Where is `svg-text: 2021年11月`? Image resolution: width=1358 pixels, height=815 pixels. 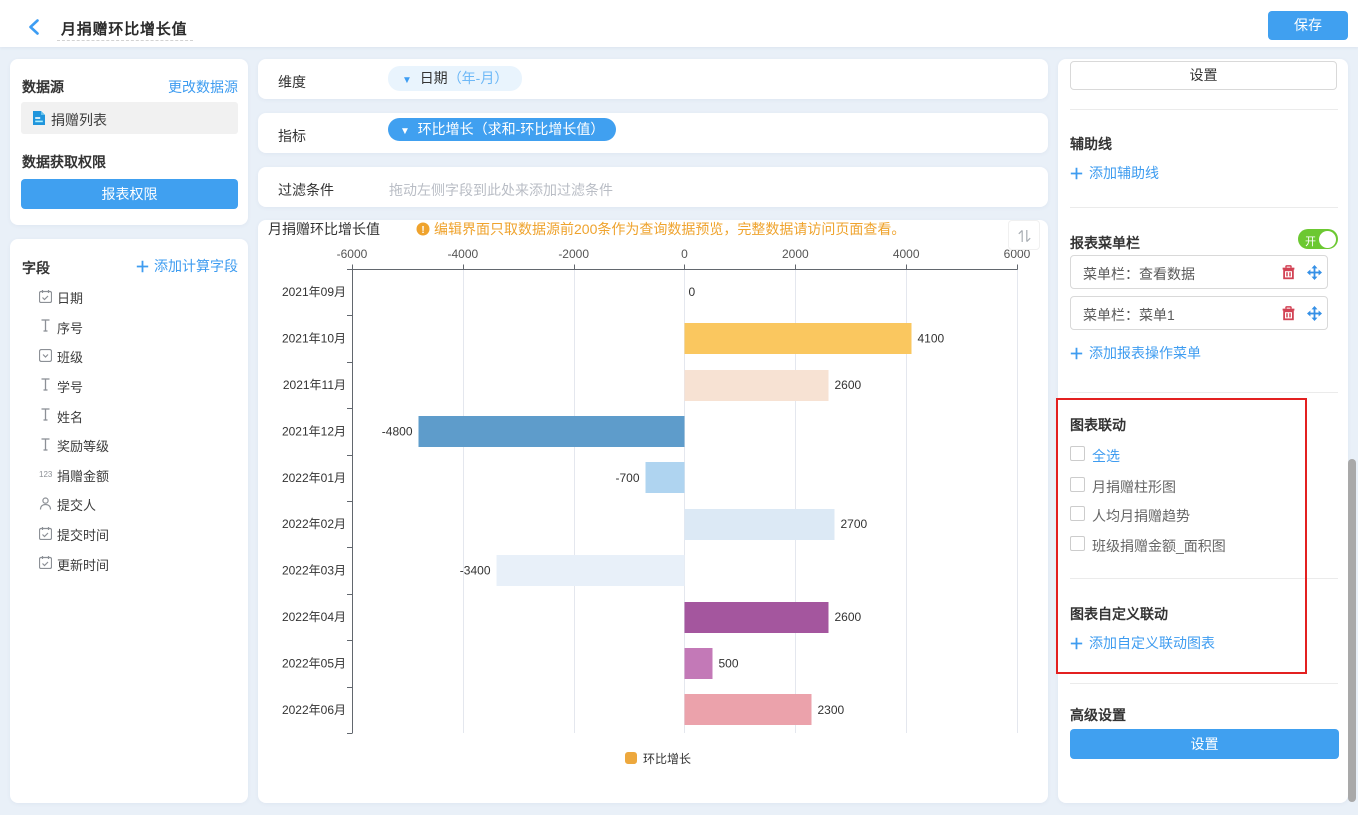
svg-text: 2021年11月 is located at coordinates (314, 385).